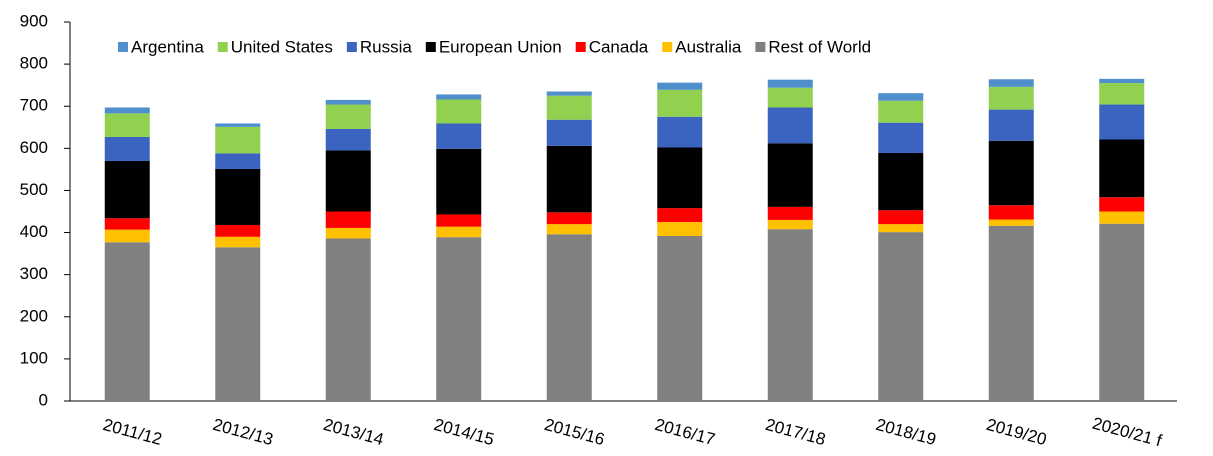  What do you see at coordinates (34, 357) in the screenshot?
I see `y-tick-label: 100` at bounding box center [34, 357].